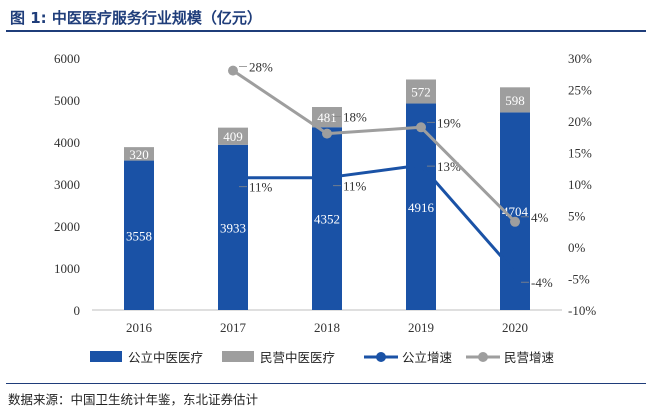 The image size is (652, 411). What do you see at coordinates (355, 117) in the screenshot?
I see `private-growth-label: 18%` at bounding box center [355, 117].